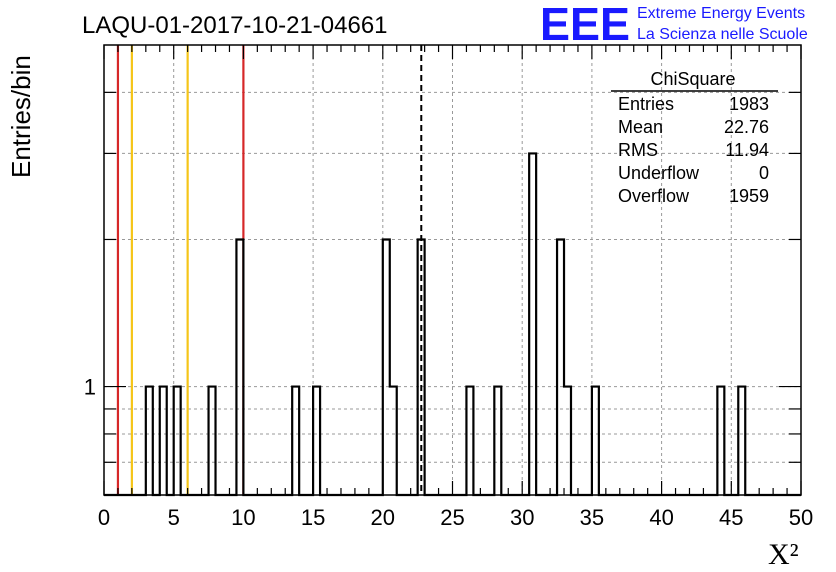  Describe the element at coordinates (749, 104) in the screenshot. I see `stats-value-entries: 1983` at that location.